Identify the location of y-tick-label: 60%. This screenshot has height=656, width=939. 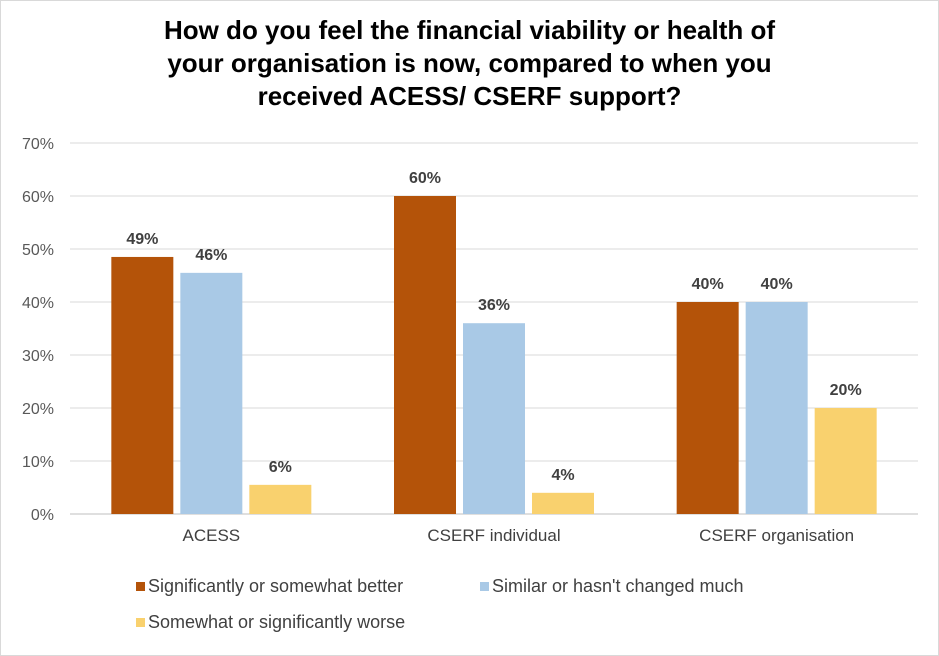
(38, 197).